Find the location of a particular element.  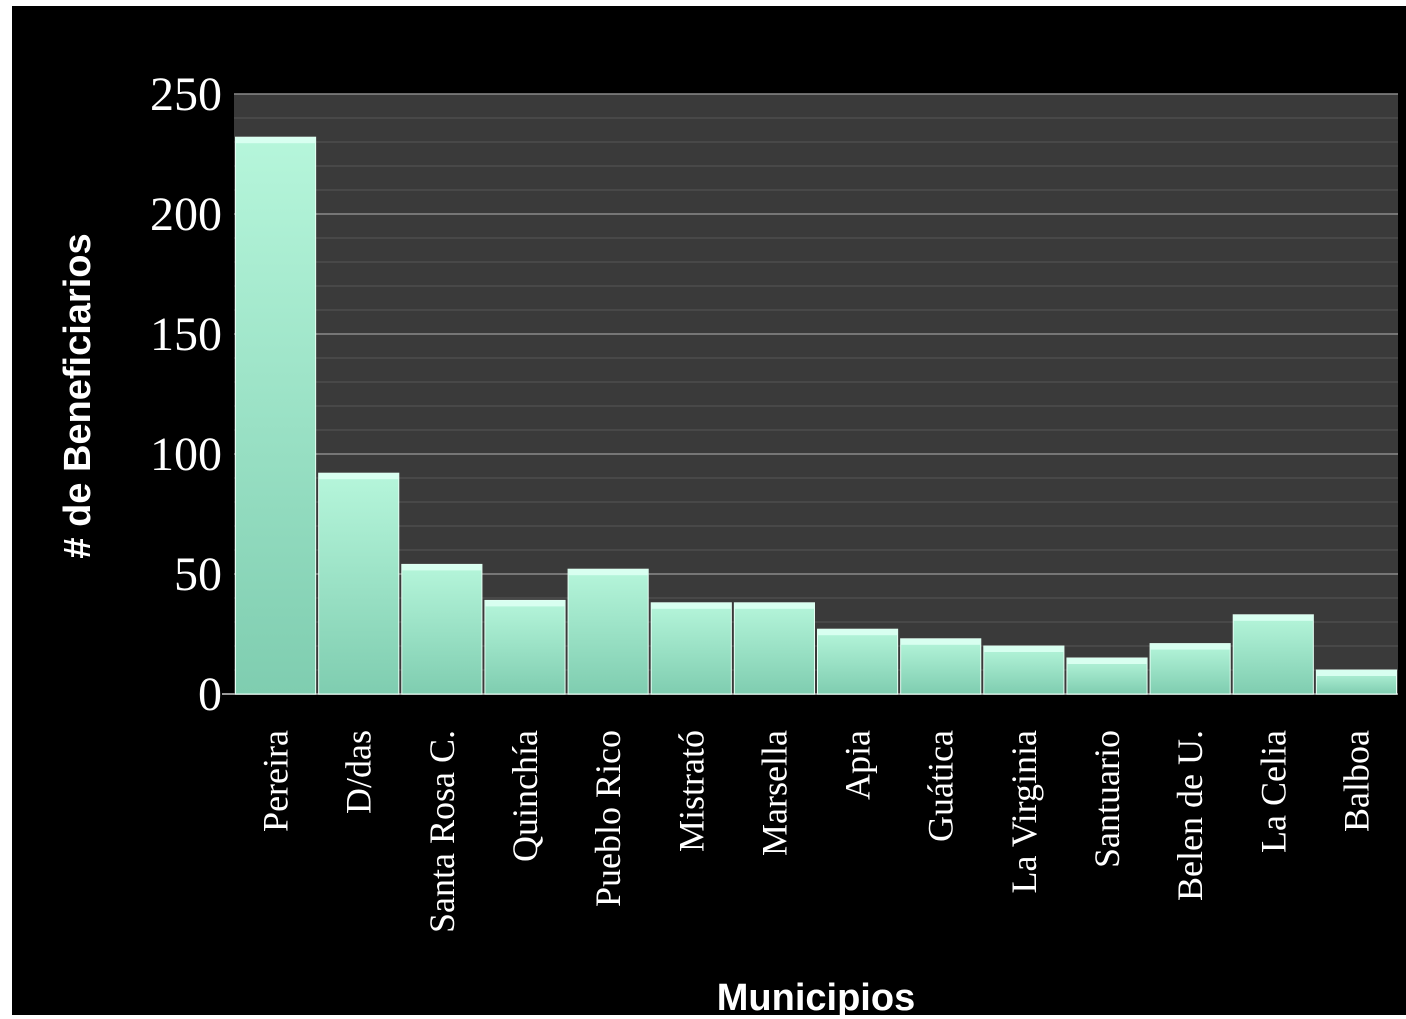

category-label: Quinchía is located at coordinates (525, 796).